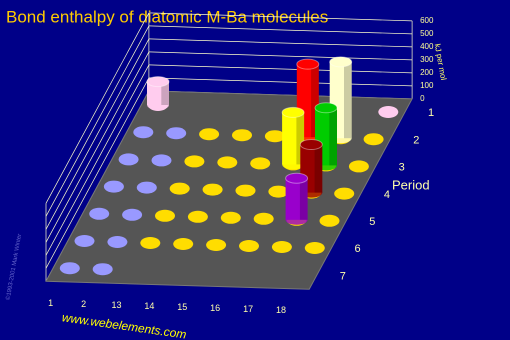 Image resolution: width=510 pixels, height=340 pixels. What do you see at coordinates (116, 305) in the screenshot?
I see `group-label: 13` at bounding box center [116, 305].